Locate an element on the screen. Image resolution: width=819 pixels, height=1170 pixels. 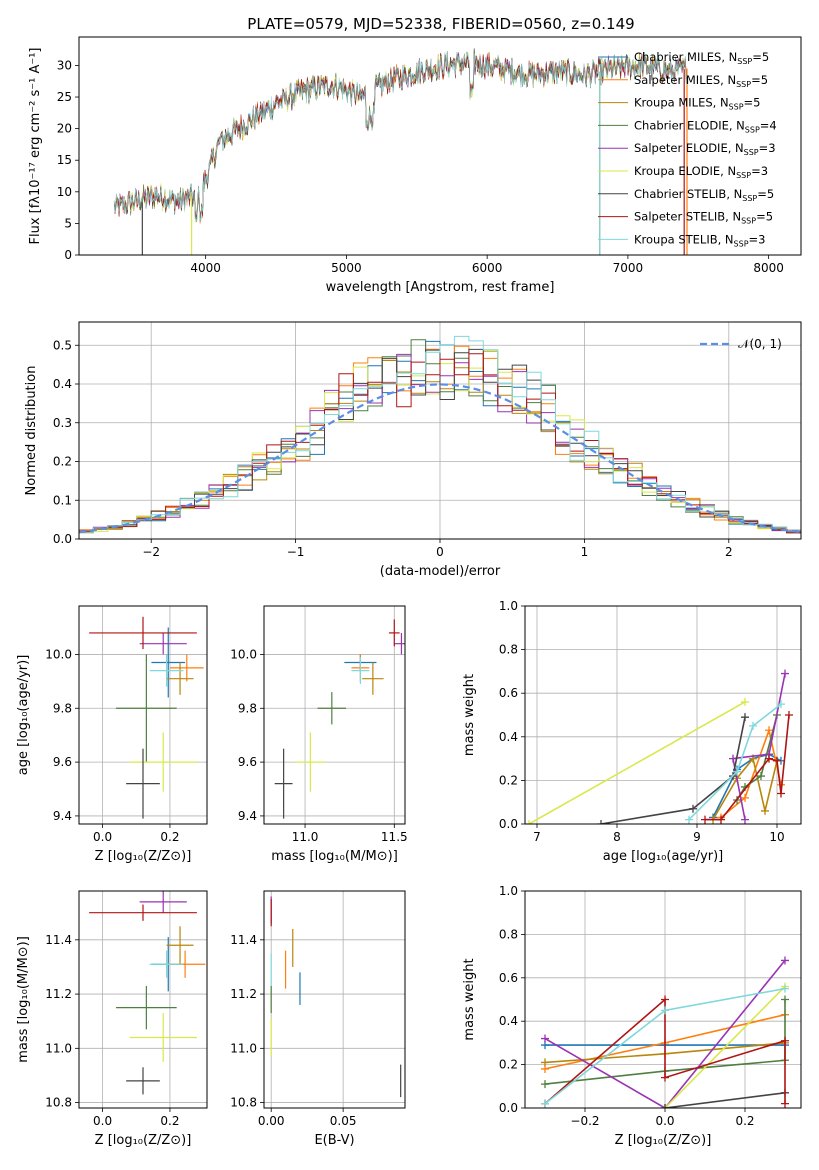
legend-label: Kroupa MILES, NSSP=5 is located at coordinates (697, 104).